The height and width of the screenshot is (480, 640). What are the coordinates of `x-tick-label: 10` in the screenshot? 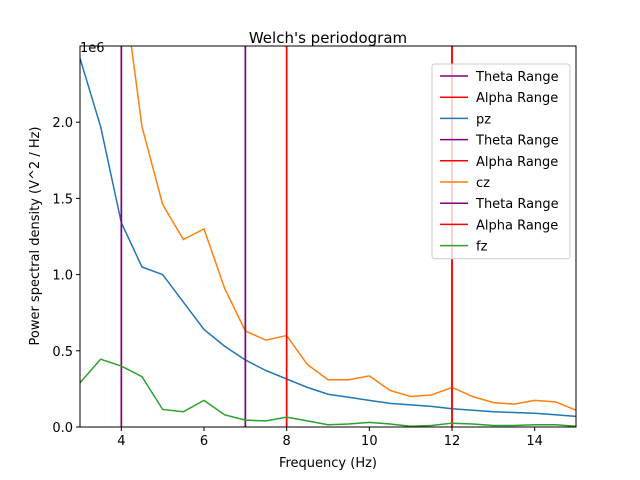 It's located at (369, 441).